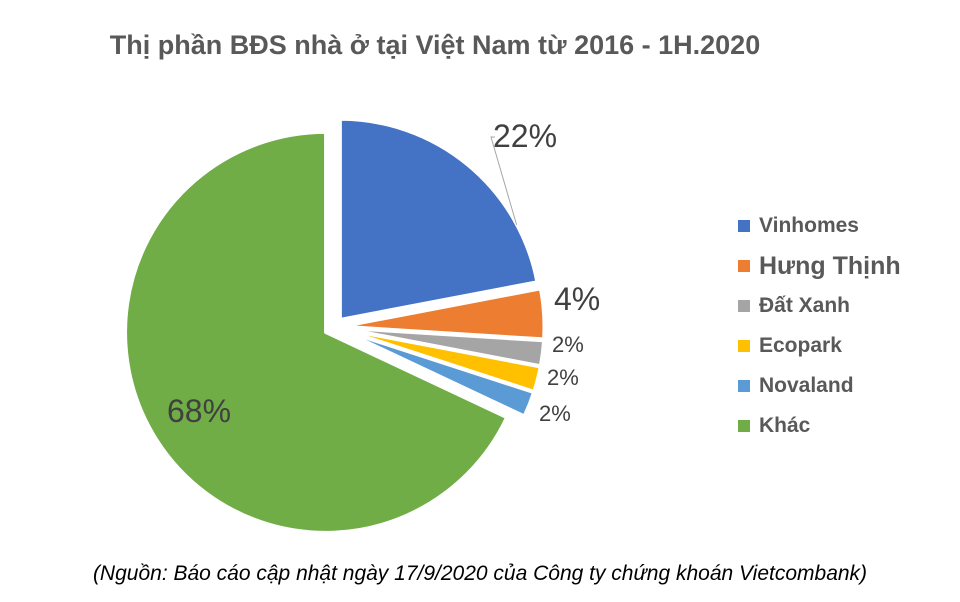 This screenshot has width=960, height=602. What do you see at coordinates (568, 344) in the screenshot?
I see `data-label-dat-xanh: 2%` at bounding box center [568, 344].